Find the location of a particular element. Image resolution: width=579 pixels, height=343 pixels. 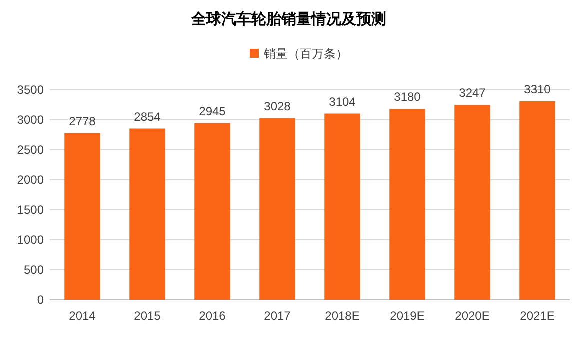

legend-label: 销量（百万条） is located at coordinates (305, 54).